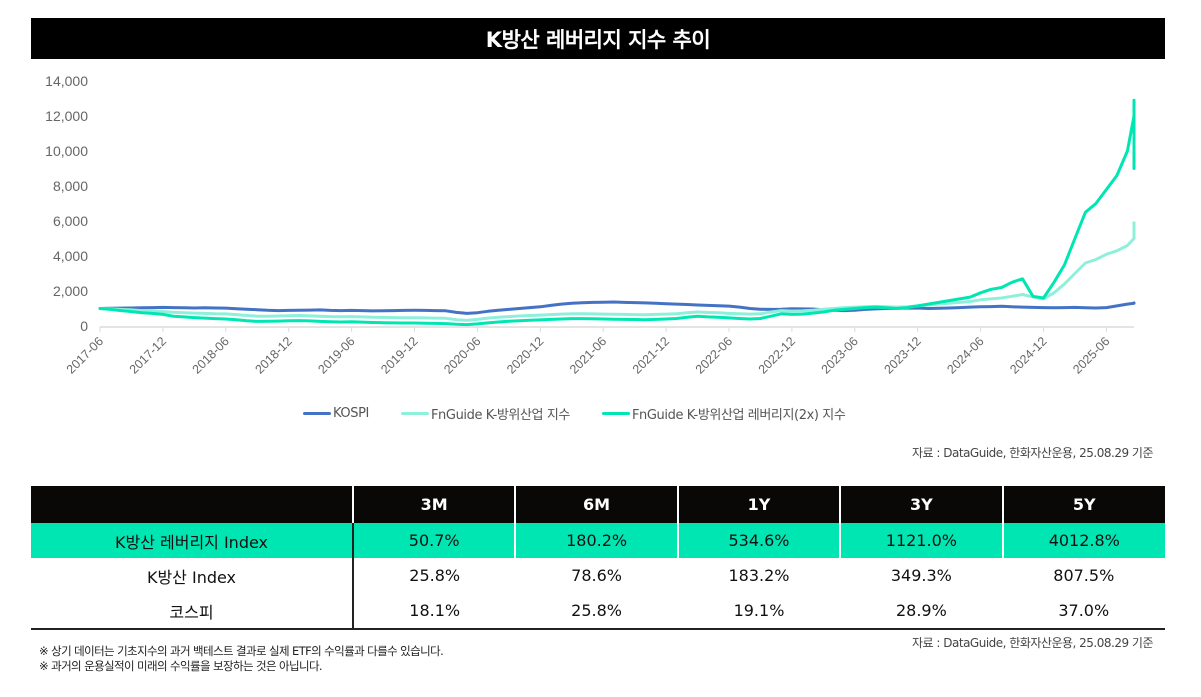 Image resolution: width=1201 pixels, height=697 pixels. What do you see at coordinates (1032, 453) in the screenshot?
I see `chart-source-note: 자료 : DataGuide, 한화자산운용, 25.08.29 기준` at bounding box center [1032, 453].